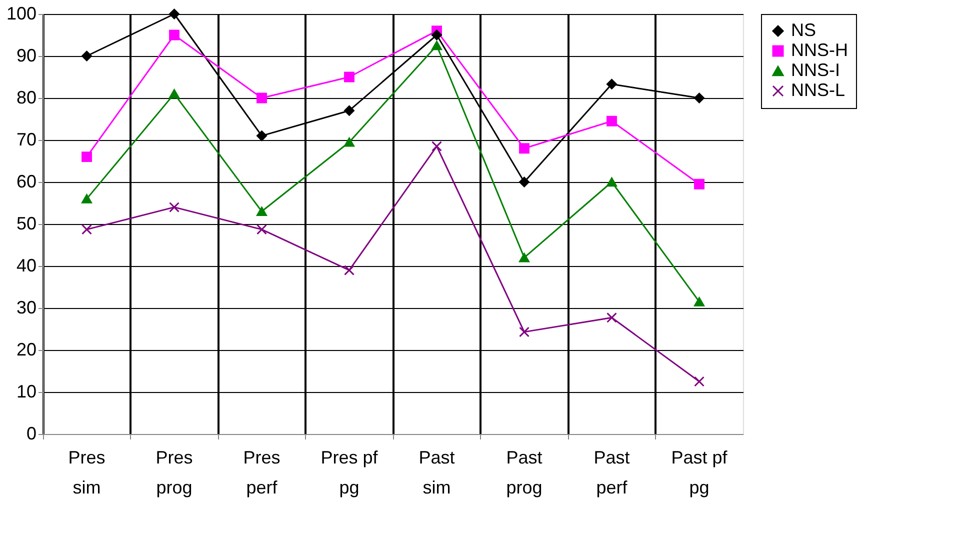 This screenshot has width=958, height=540. What do you see at coordinates (612, 473) in the screenshot?
I see `x-tick-label: Past perf` at bounding box center [612, 473].